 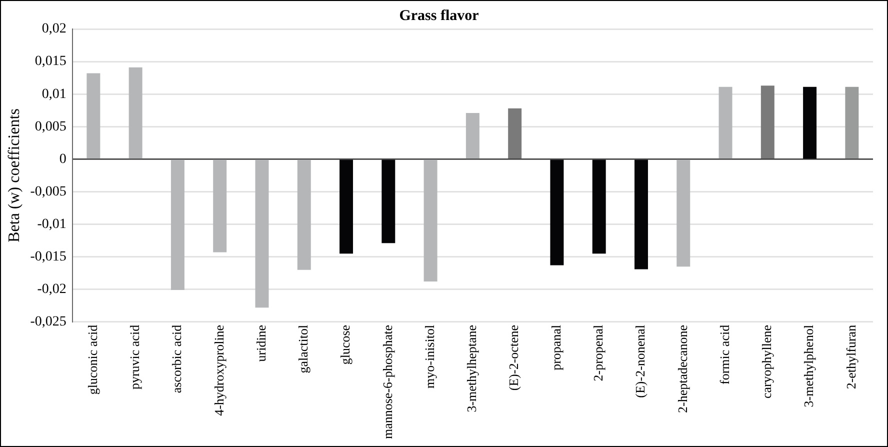 I want to click on x-tick-label: 3-methylheptane, so click(x=472, y=368).